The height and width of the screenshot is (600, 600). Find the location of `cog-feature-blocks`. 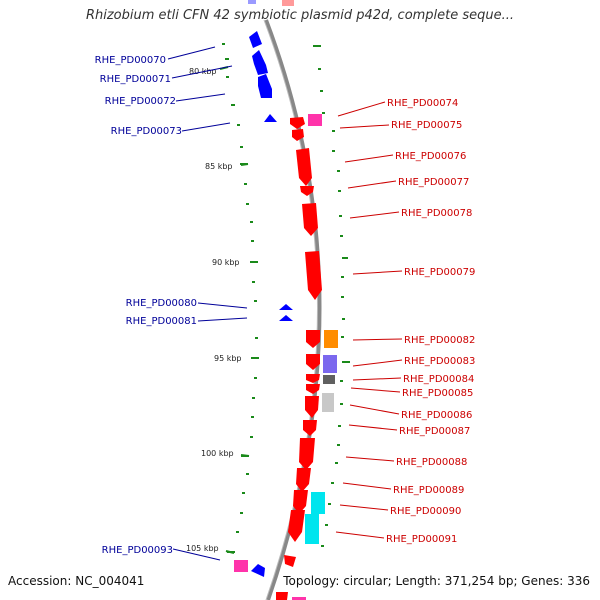

cog-feature-blocks is located at coordinates (286, 357).